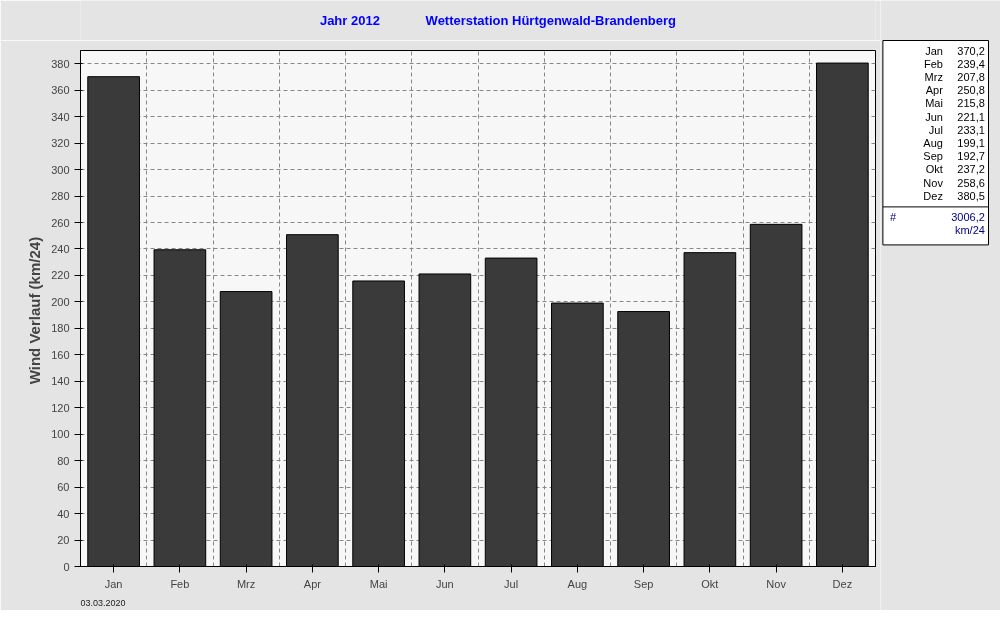  Describe the element at coordinates (971, 156) in the screenshot. I see `text: 192,7` at that location.